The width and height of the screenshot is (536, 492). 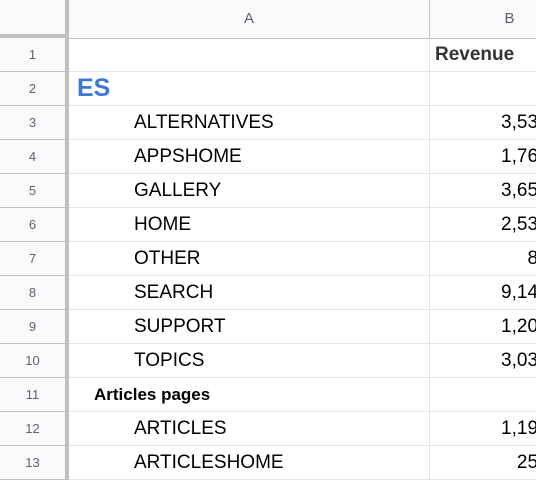 I want to click on row-header: 6, so click(x=34, y=225).